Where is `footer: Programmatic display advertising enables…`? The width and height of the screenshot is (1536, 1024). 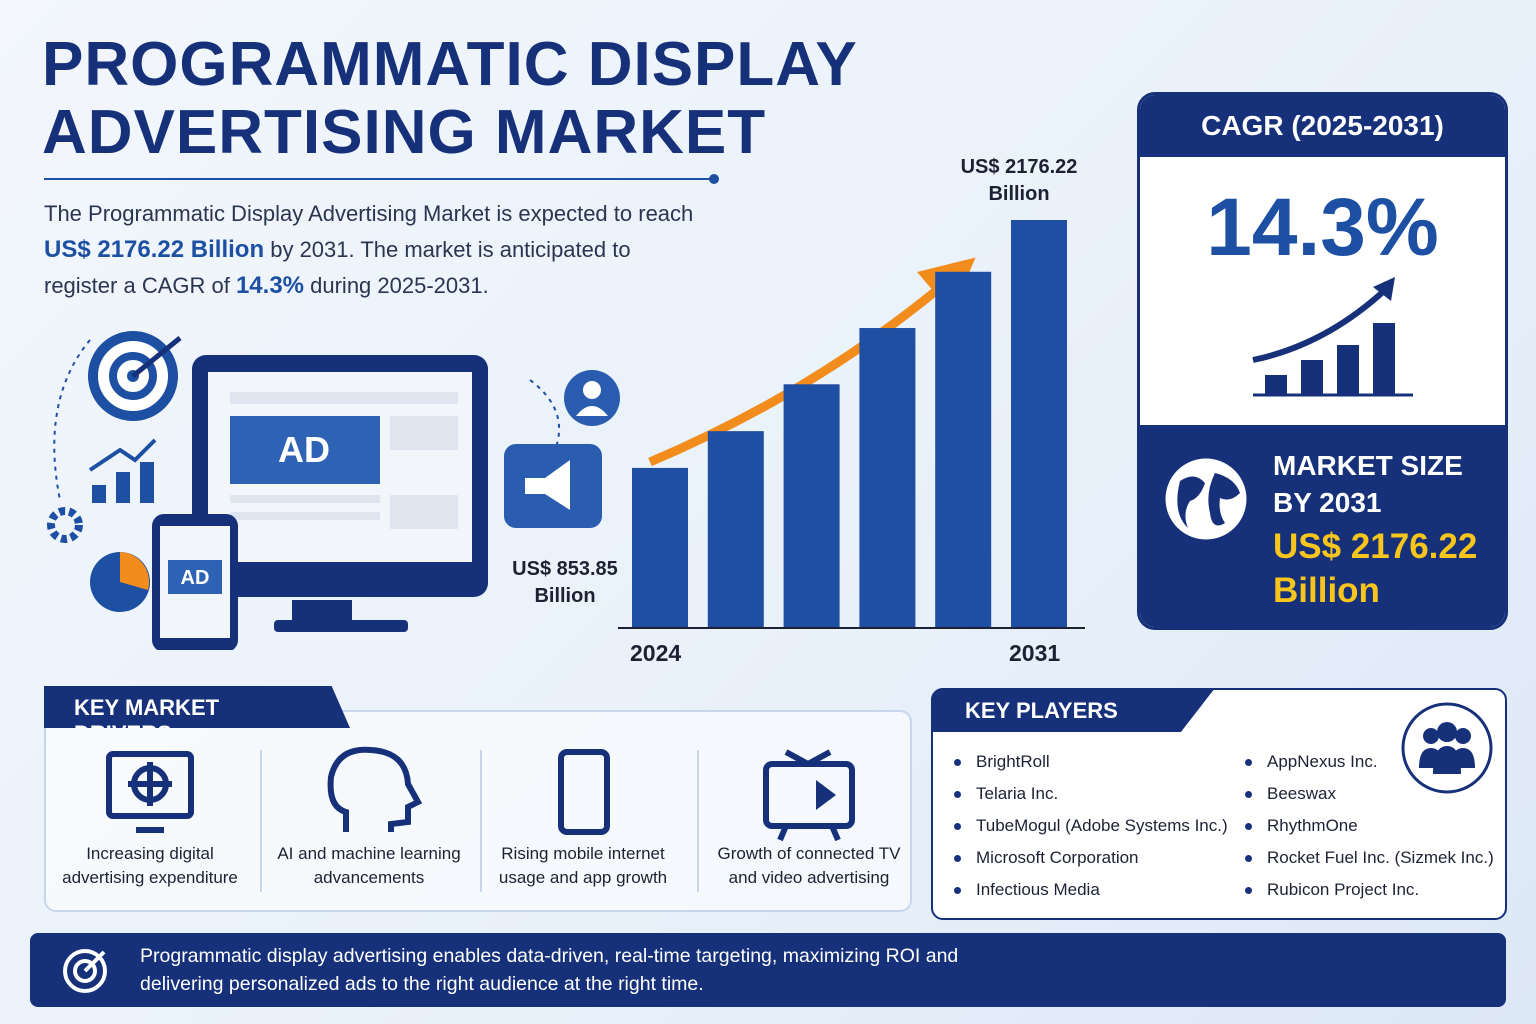 footer: Programmatic display advertising enables… is located at coordinates (768, 970).